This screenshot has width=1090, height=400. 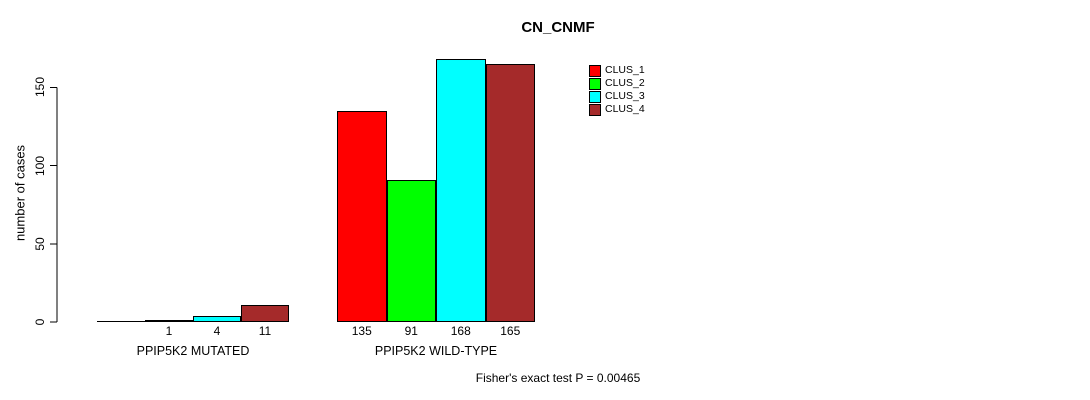 I want to click on bar-clus_1-group1, so click(x=121, y=321).